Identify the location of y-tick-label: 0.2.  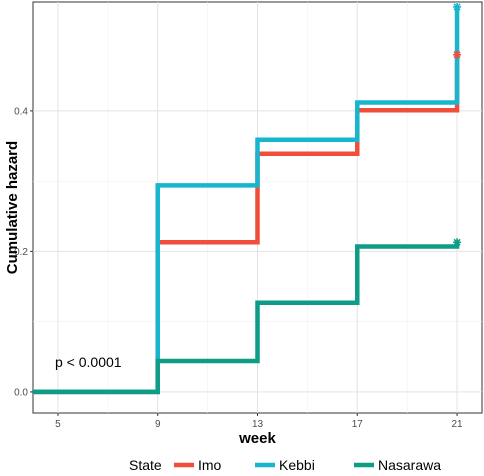
(21, 252).